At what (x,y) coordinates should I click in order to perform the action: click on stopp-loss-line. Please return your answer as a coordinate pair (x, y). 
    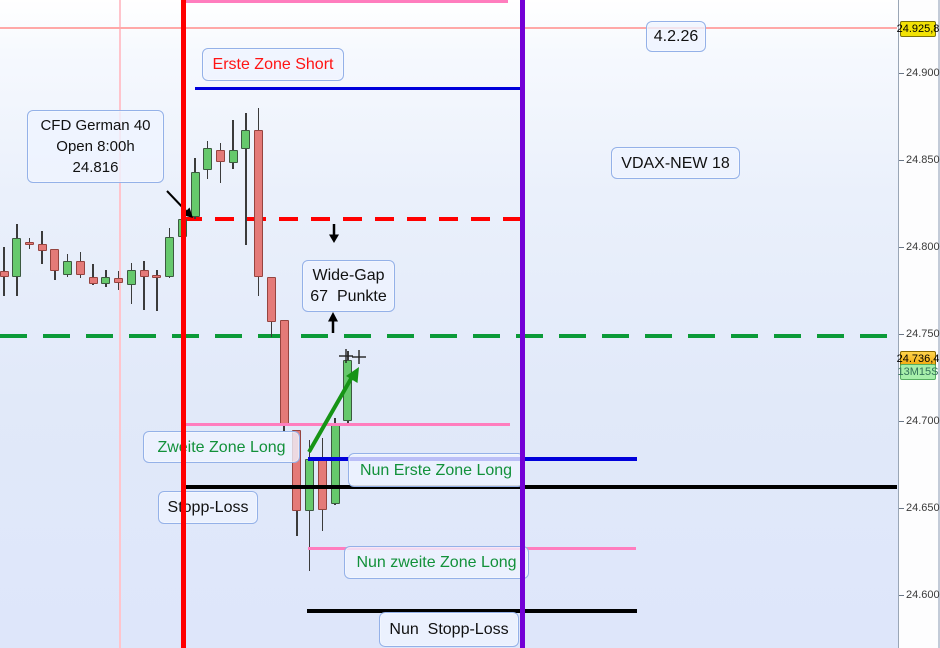
    Looking at the image, I should click on (540, 487).